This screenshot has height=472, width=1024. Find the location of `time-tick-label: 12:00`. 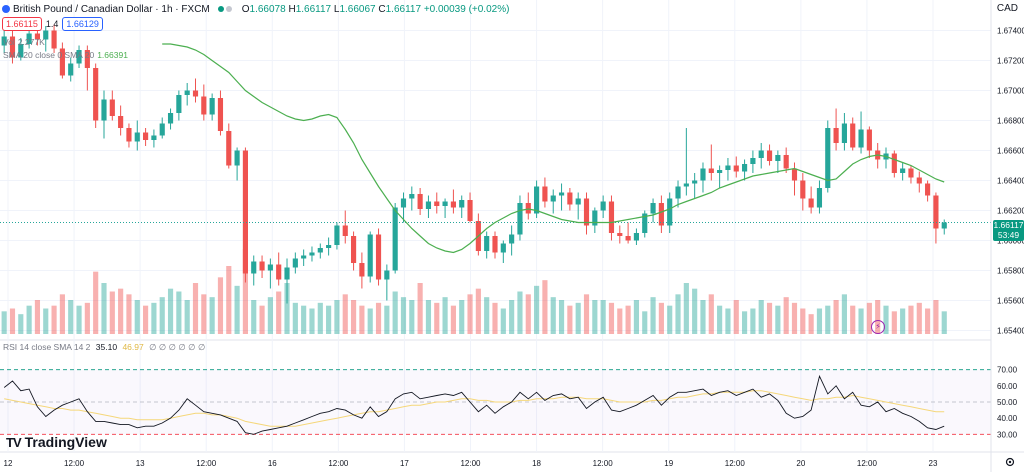

time-tick-label: 12:00 is located at coordinates (735, 463).